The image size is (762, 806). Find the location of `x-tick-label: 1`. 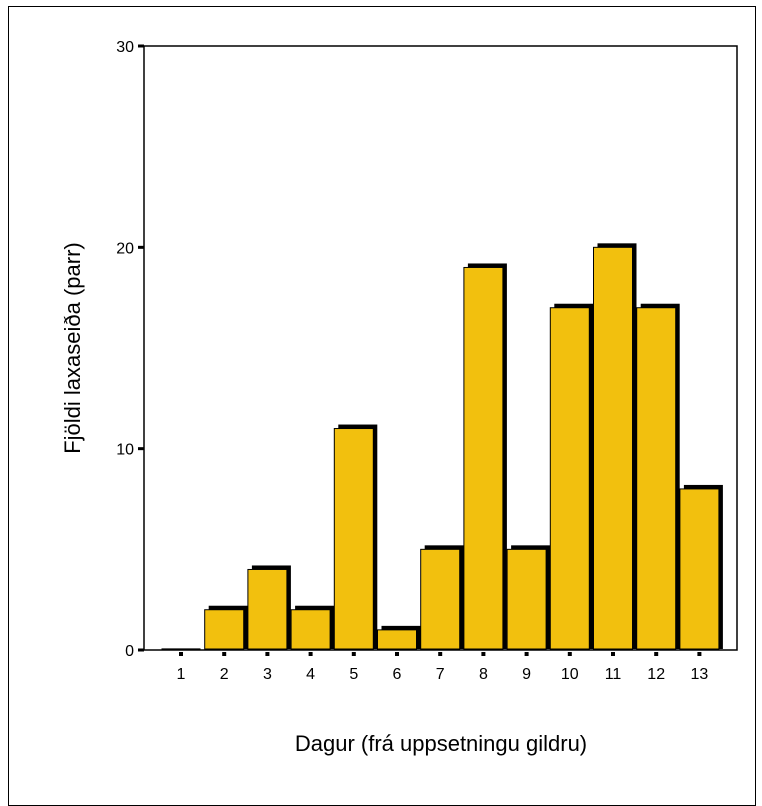

x-tick-label: 1 is located at coordinates (181, 674).